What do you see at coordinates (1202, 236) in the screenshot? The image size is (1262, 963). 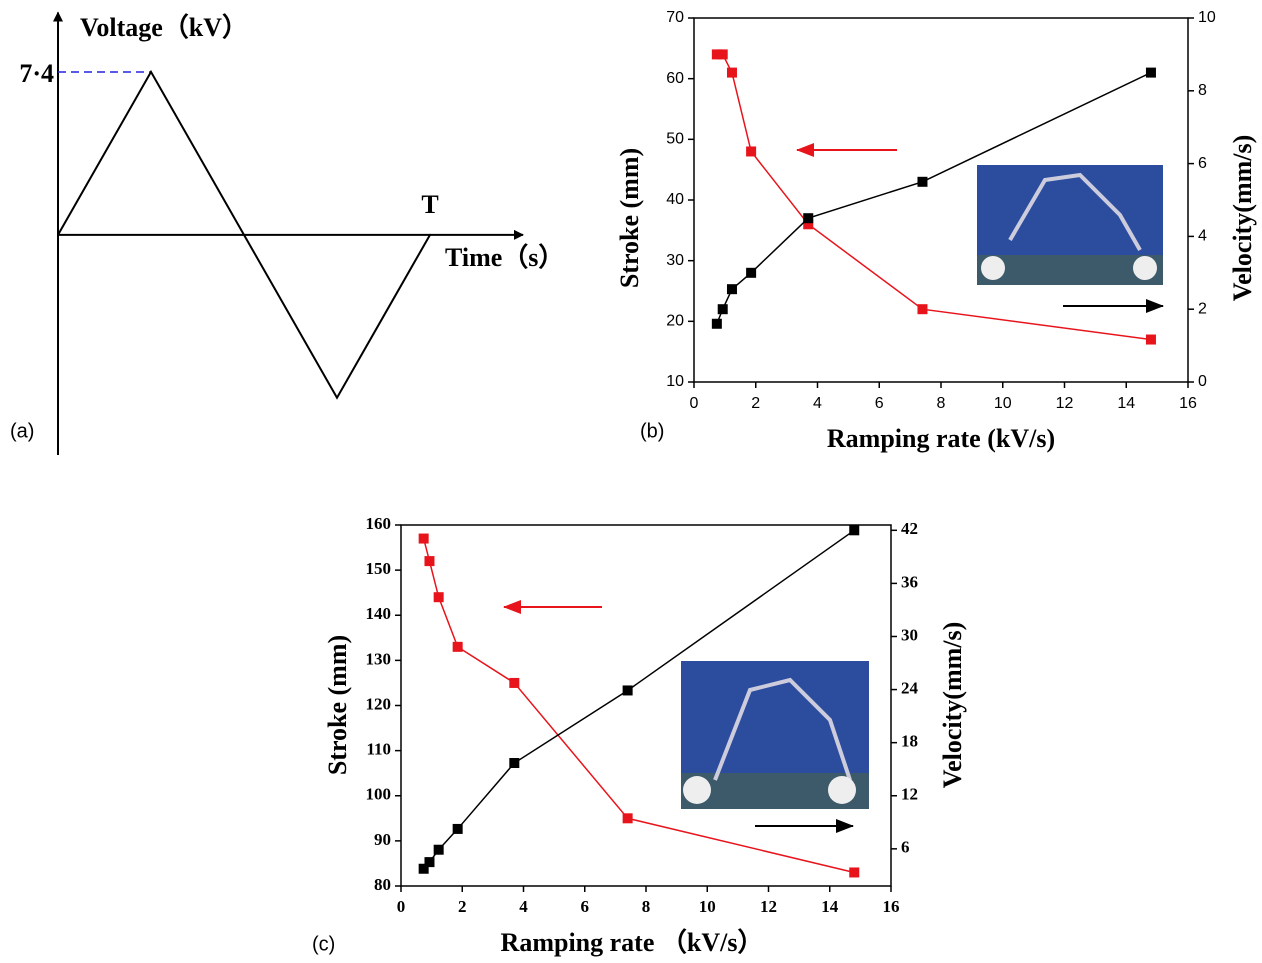 I see `y2-tick-label: 4` at bounding box center [1202, 236].